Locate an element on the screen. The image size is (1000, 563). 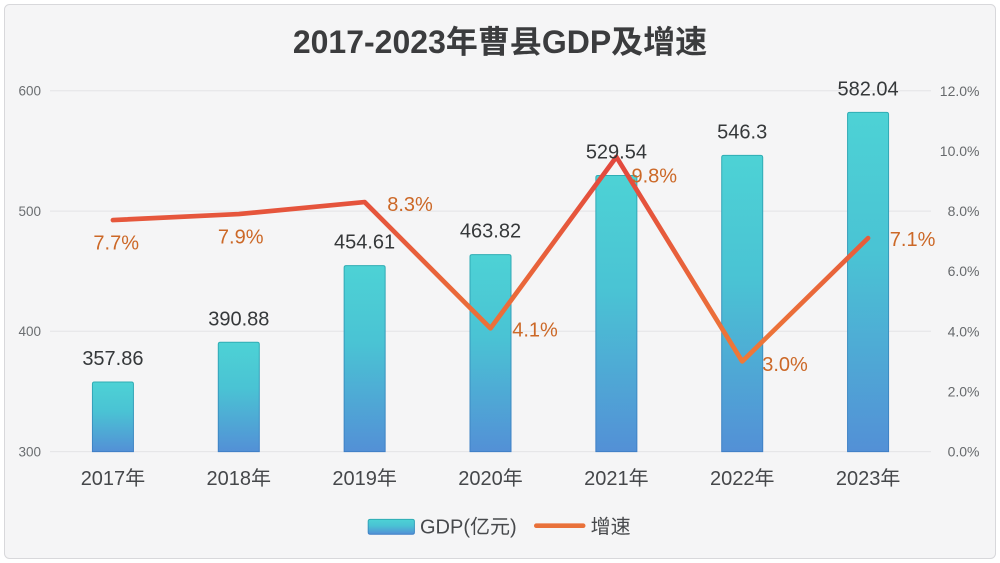
svg-text: 2017-2023 is located at coordinates (369, 42).